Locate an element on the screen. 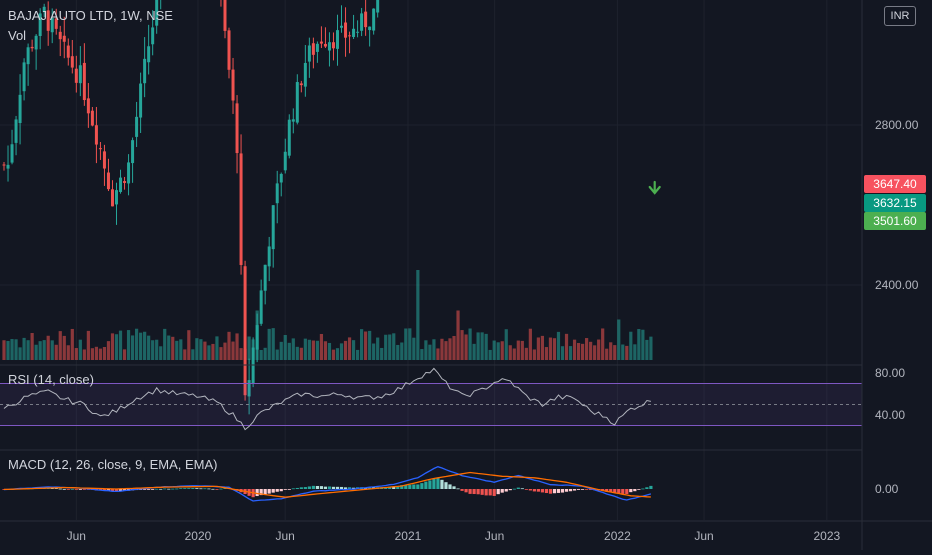 The image size is (932, 555). rsi-legend: RSI (14, close) is located at coordinates (51, 379).